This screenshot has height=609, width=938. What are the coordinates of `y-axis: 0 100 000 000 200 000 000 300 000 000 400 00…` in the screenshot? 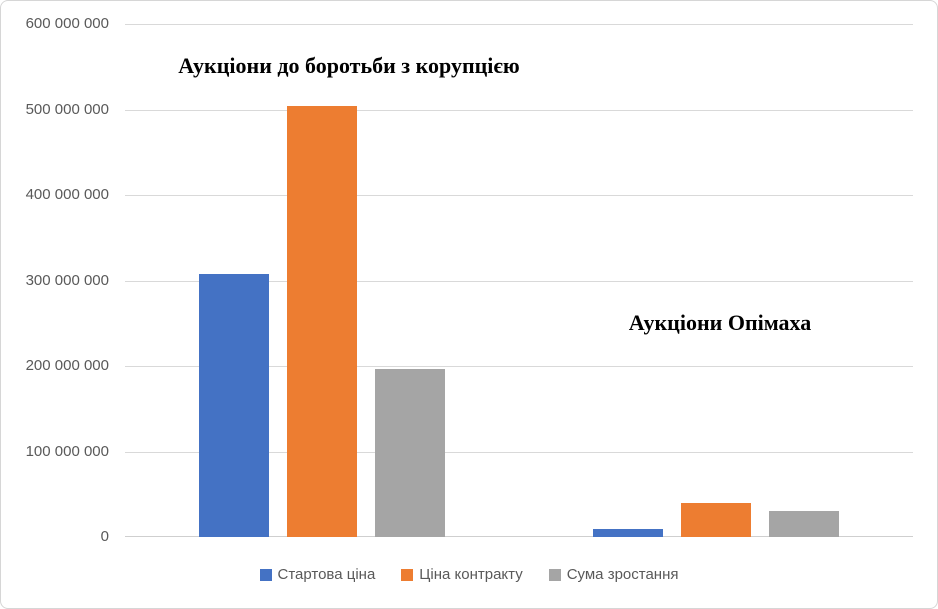 It's located at (55, 304).